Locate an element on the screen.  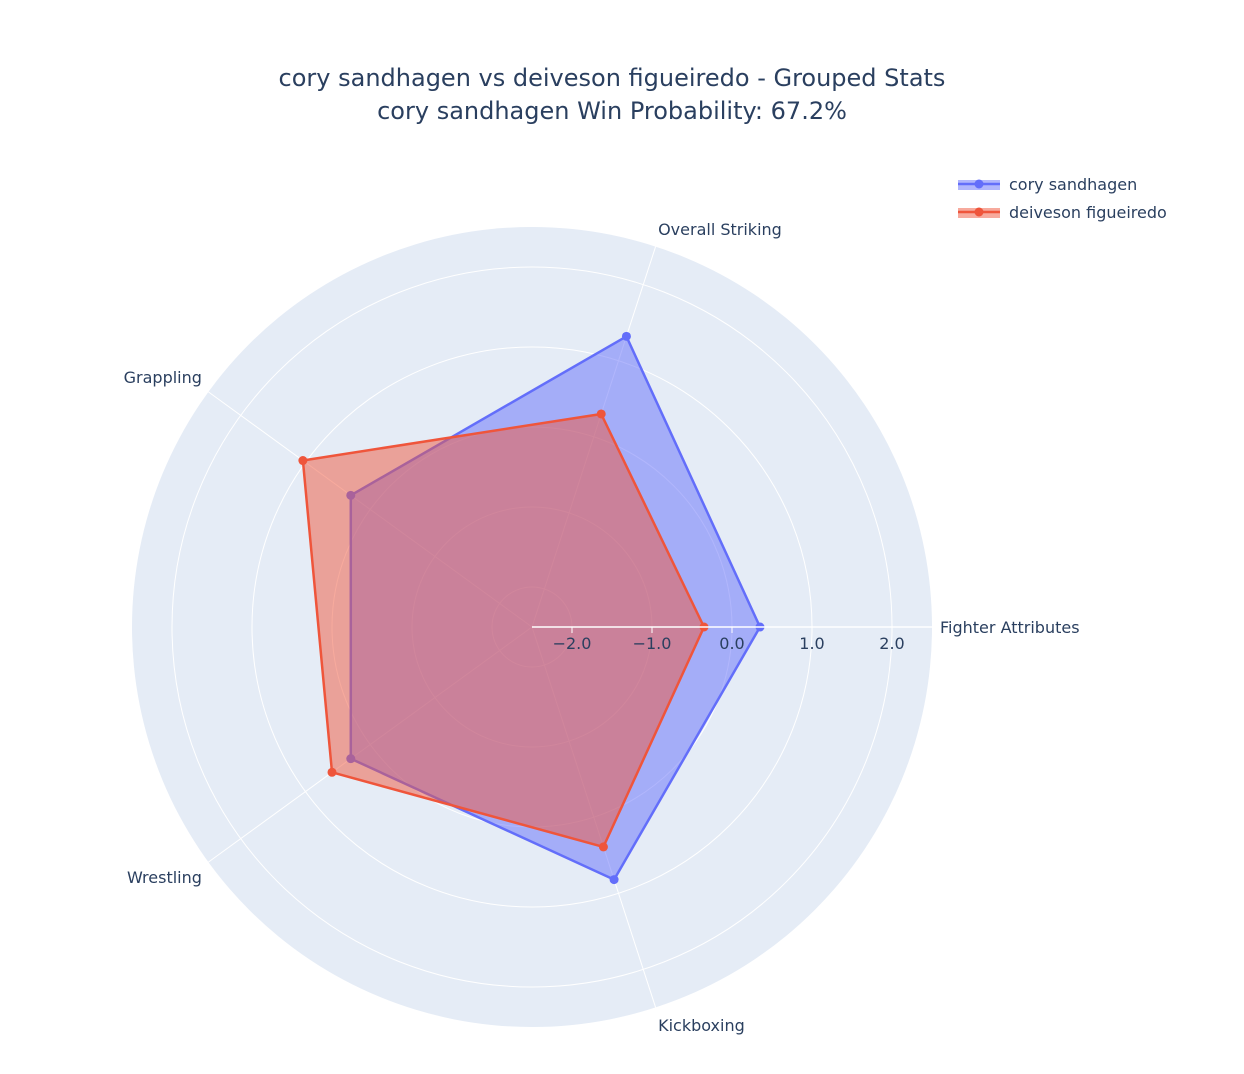
legend-label-deiveson-figueiredo: deiveson figueiredo is located at coordinates (1088, 212).